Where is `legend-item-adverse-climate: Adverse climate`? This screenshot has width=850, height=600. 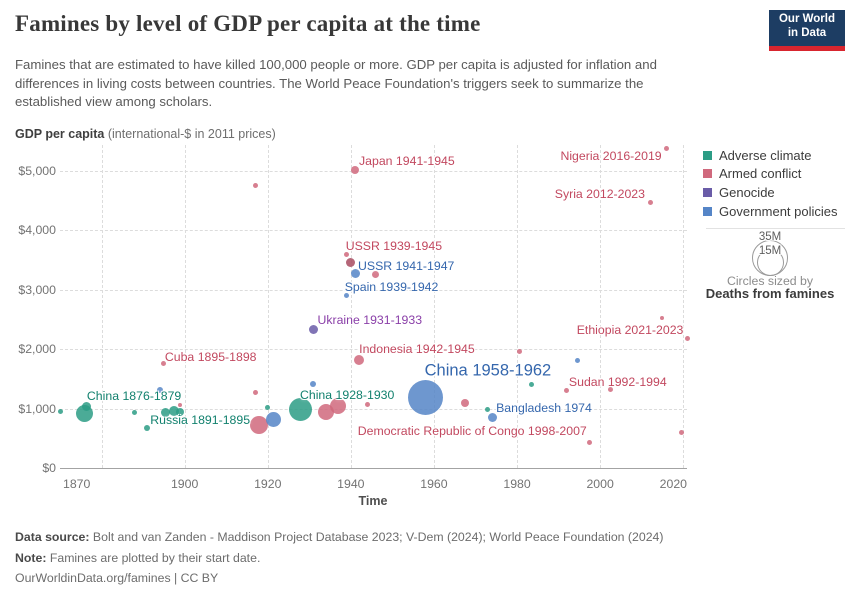 legend-item-adverse-climate: Adverse climate is located at coordinates (770, 155).